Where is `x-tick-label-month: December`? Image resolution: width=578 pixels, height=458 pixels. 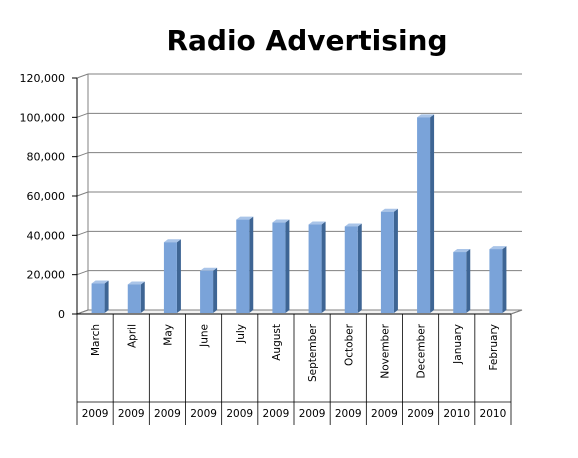 x-tick-label-month: December is located at coordinates (422, 350).